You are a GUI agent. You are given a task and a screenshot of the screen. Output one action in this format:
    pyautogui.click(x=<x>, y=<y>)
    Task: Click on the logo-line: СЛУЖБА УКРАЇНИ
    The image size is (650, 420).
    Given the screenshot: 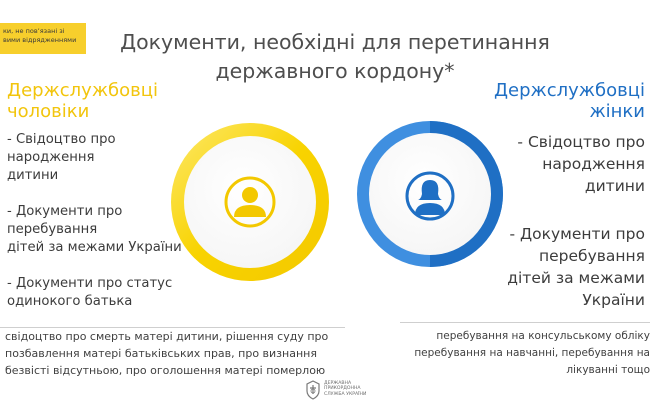 What is the action you would take?
    pyautogui.click(x=345, y=394)
    